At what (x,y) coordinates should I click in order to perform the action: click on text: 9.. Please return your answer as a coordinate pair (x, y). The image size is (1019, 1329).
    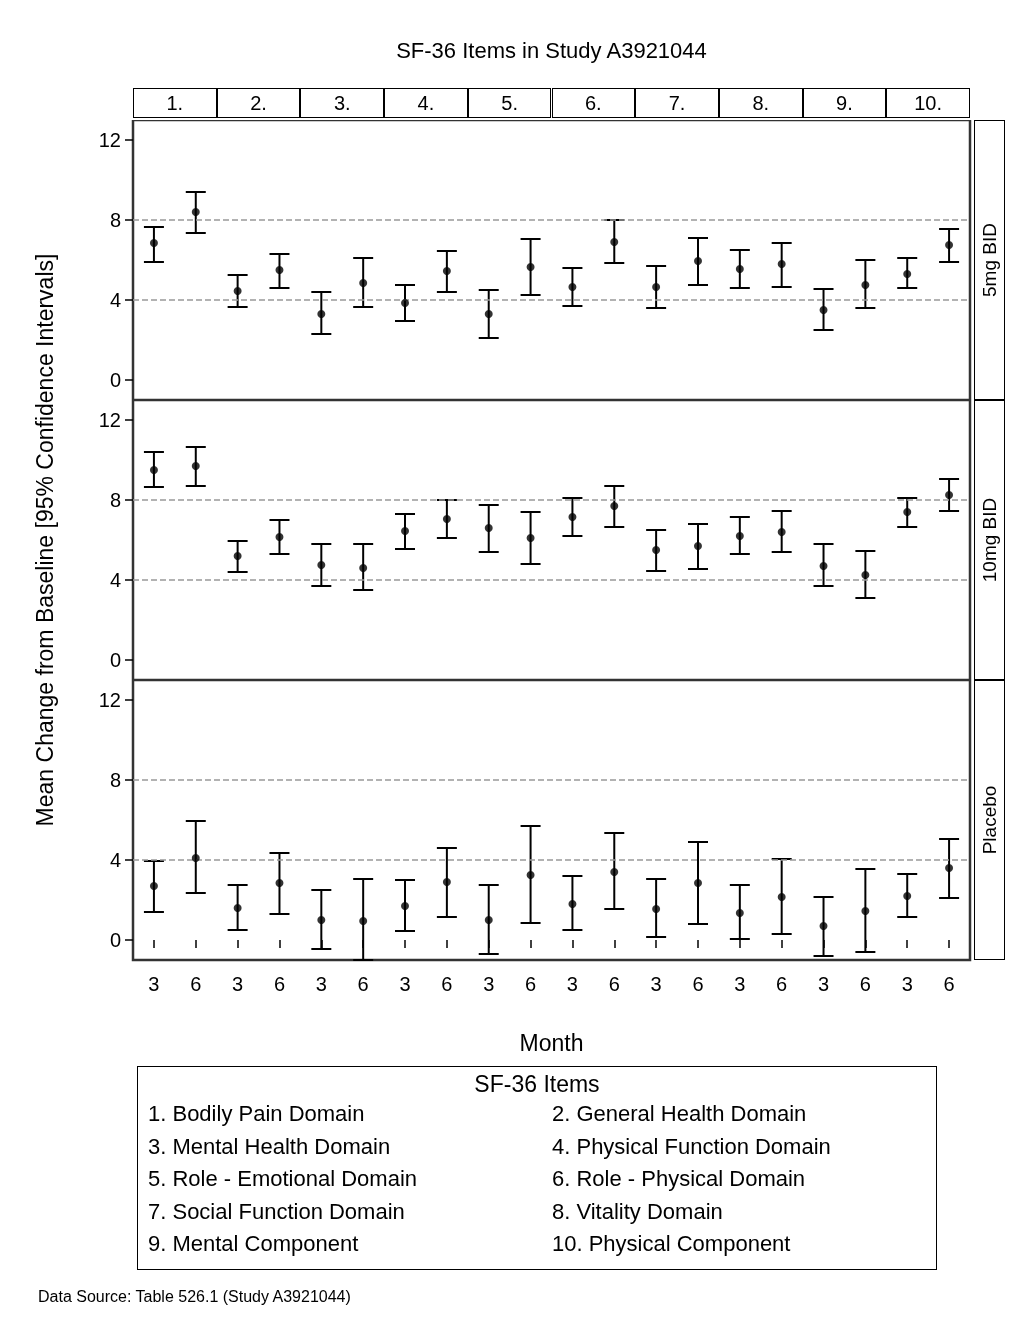
    Looking at the image, I should click on (844, 103).